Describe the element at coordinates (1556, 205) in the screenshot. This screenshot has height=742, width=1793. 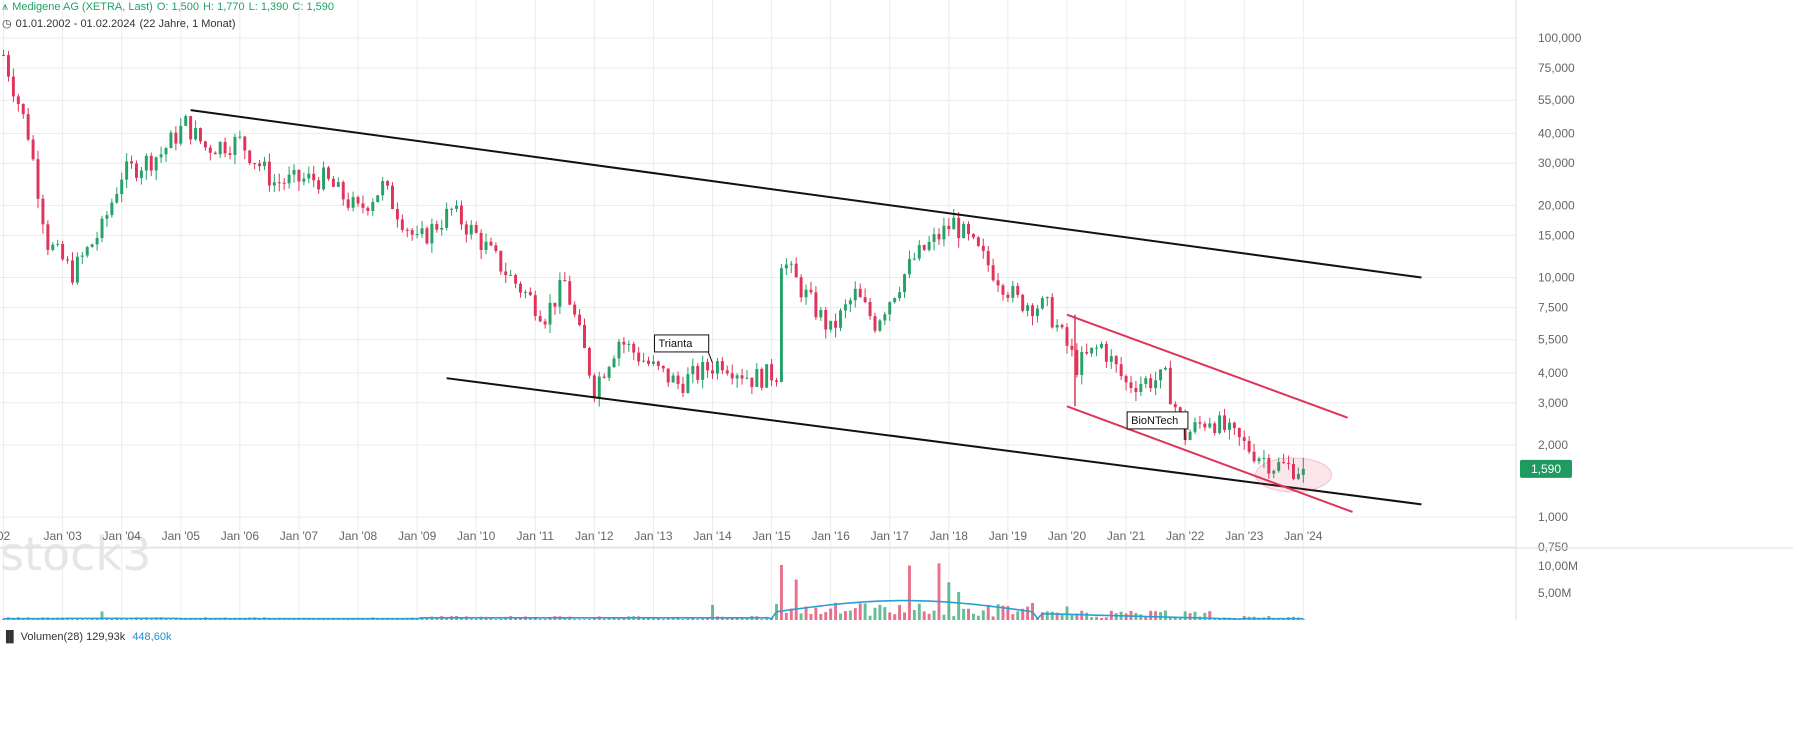
I see `y-tick-label: 20,000` at that location.